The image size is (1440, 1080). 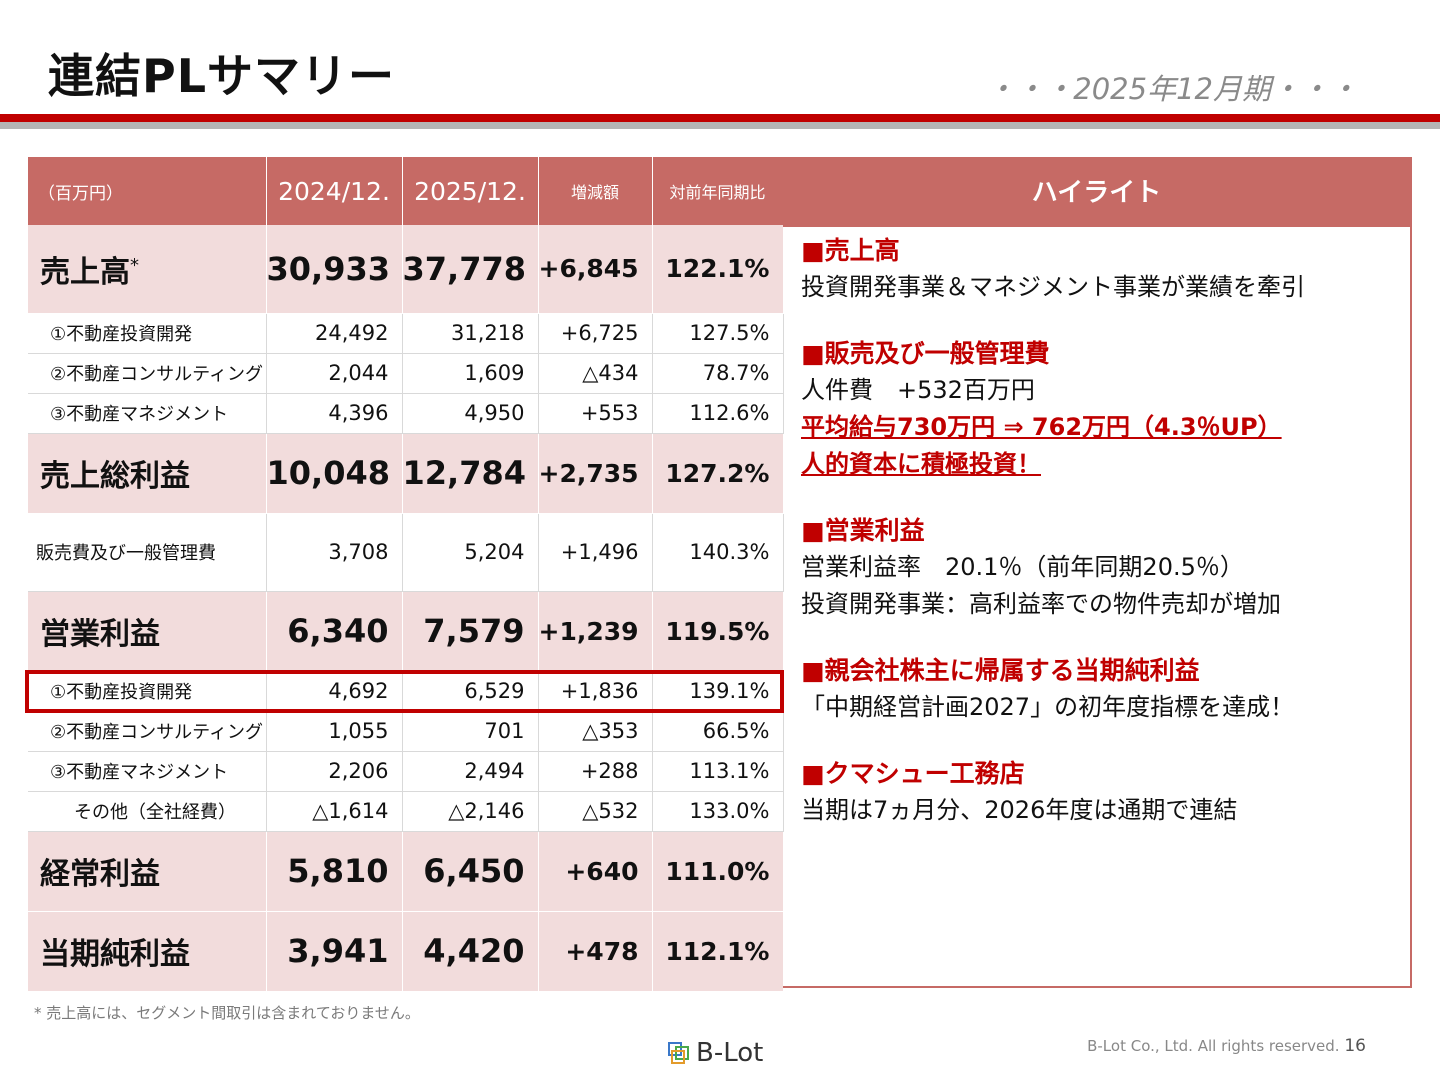 I want to click on cell-fy2024: 3,708, so click(x=334, y=552).